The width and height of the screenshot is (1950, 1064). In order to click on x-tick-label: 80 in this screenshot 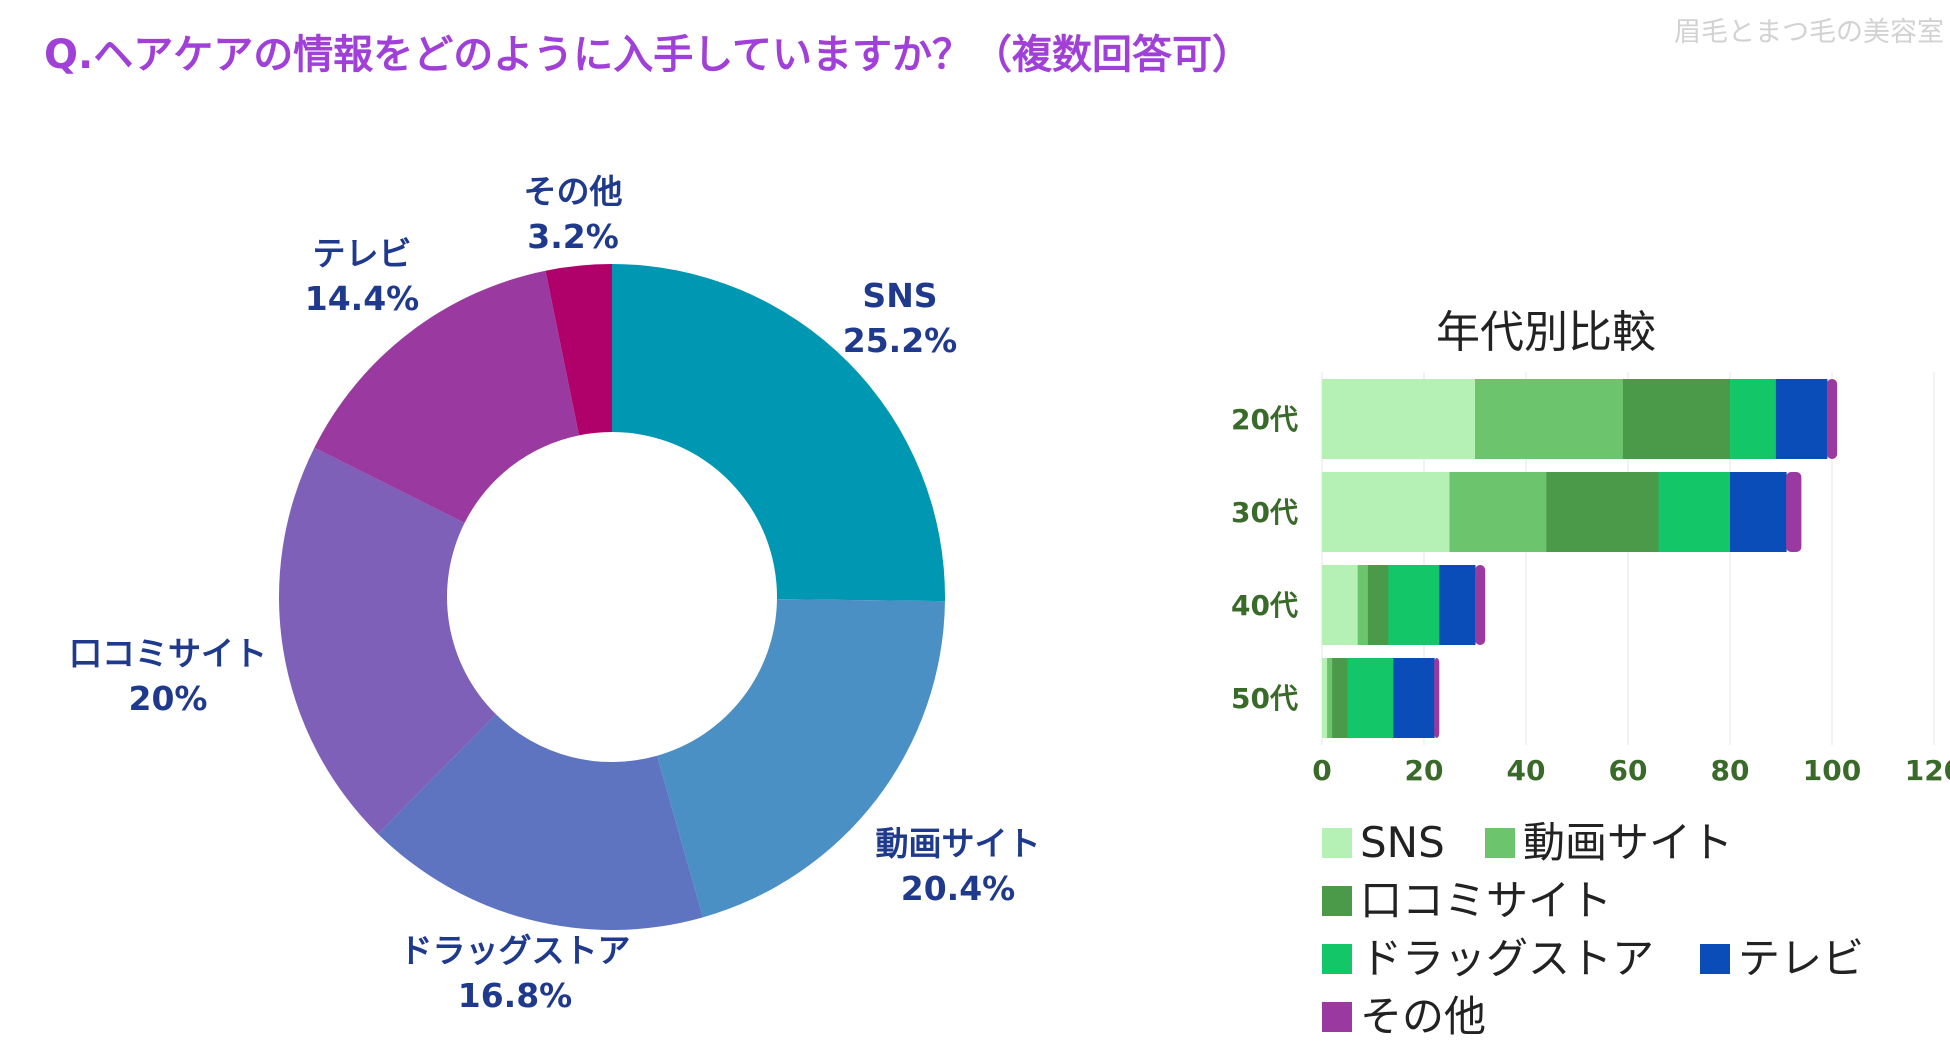, I will do `click(1730, 770)`.